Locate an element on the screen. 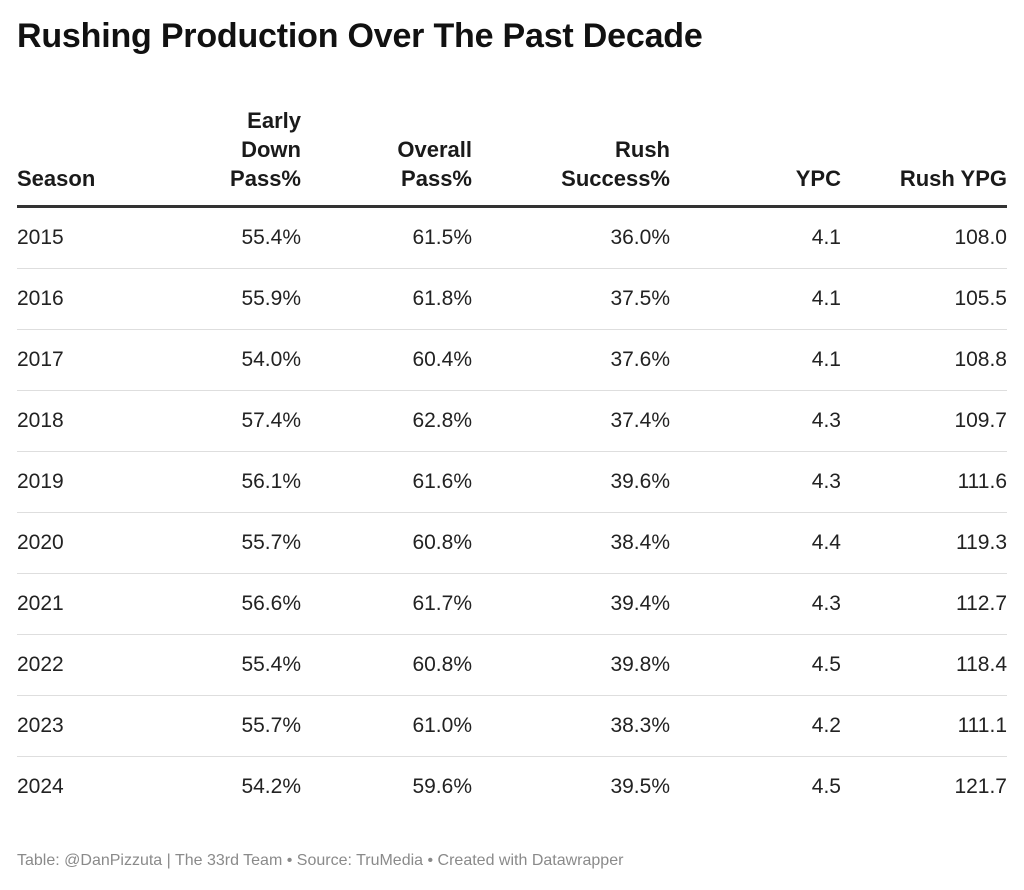 This screenshot has height=890, width=1024. cell-rush-success: 37.4% is located at coordinates (571, 421).